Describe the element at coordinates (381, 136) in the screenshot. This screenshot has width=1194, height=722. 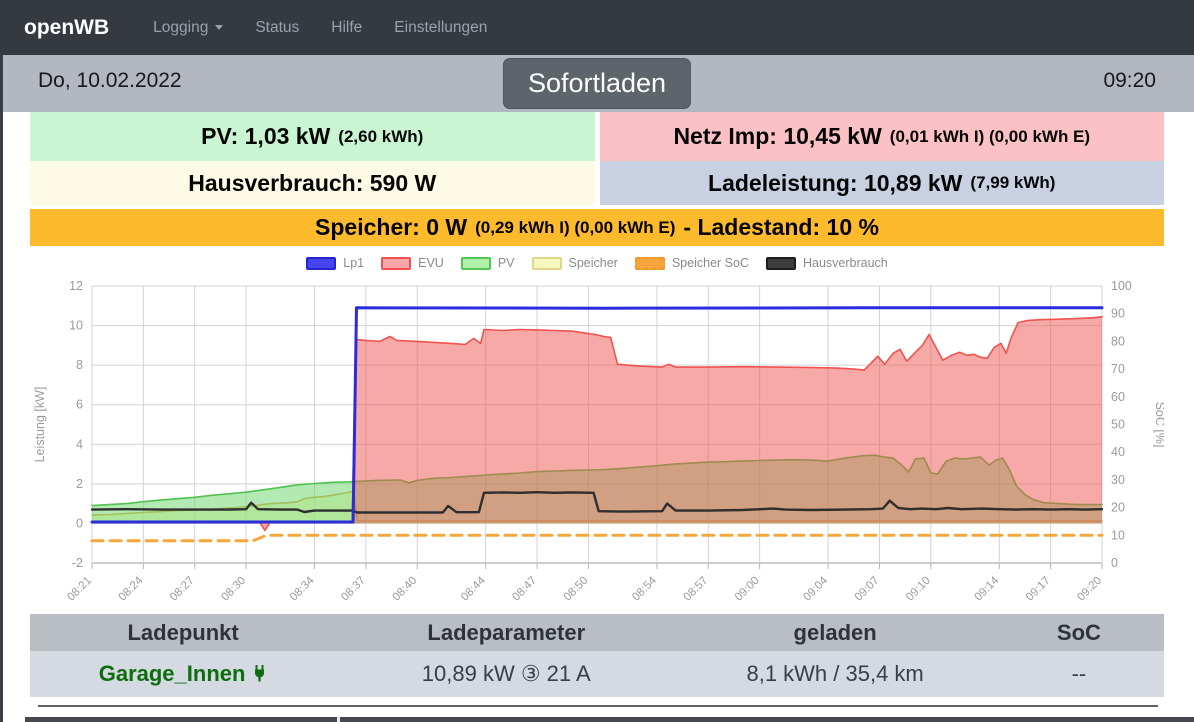
I see `pv-energy-value: (2,60 kWh)` at that location.